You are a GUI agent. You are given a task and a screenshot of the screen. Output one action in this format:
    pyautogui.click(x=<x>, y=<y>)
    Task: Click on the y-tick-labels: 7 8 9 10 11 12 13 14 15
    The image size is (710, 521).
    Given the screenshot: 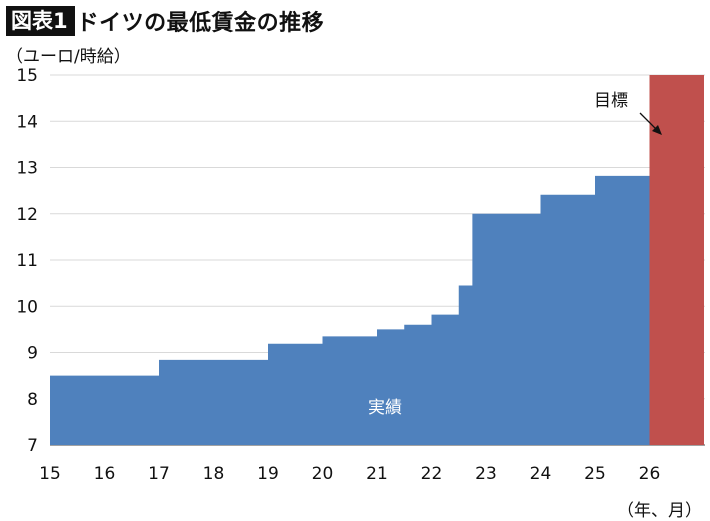 What is the action you would take?
    pyautogui.click(x=27, y=261)
    